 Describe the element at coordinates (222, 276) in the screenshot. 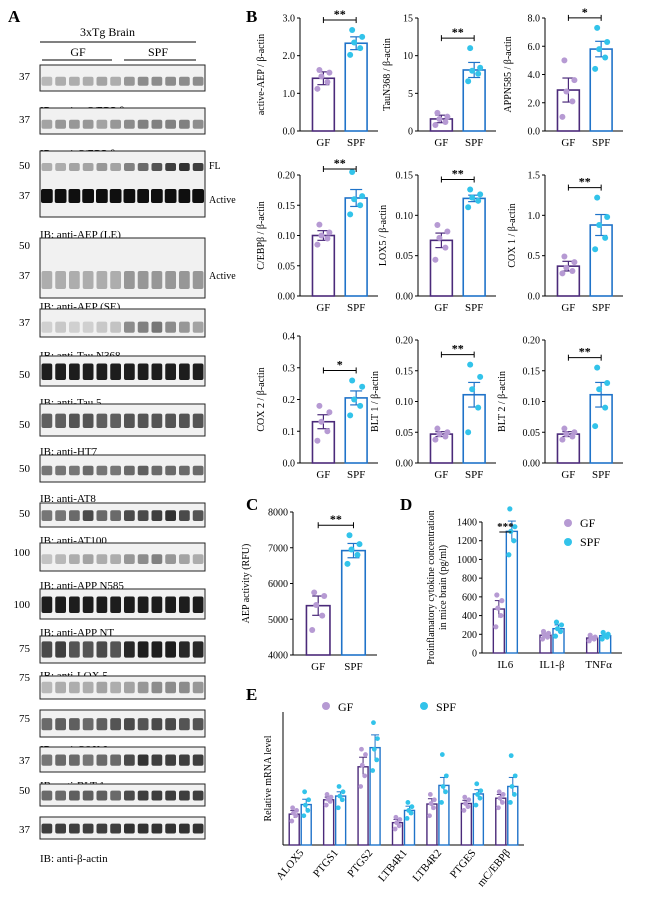

I see `band-annotation: Active` at that location.